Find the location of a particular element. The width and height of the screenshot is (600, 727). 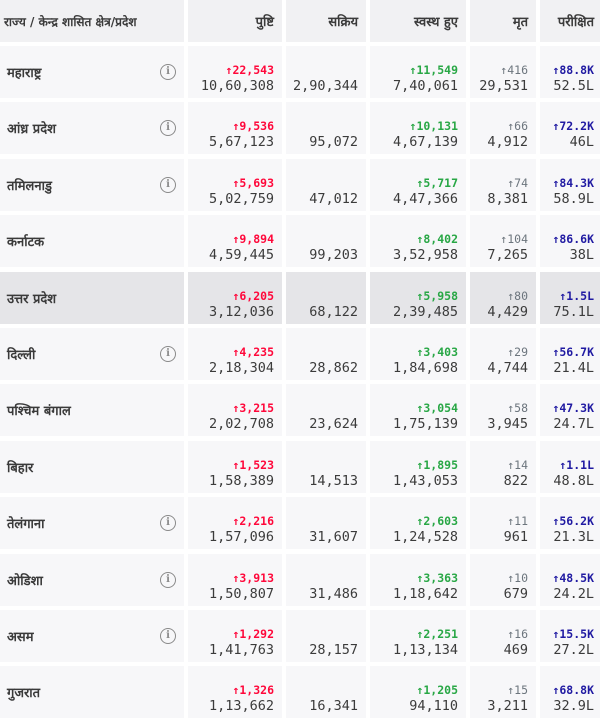

confirmed-cell: ↑6,205 3,12,036 is located at coordinates (235, 297).